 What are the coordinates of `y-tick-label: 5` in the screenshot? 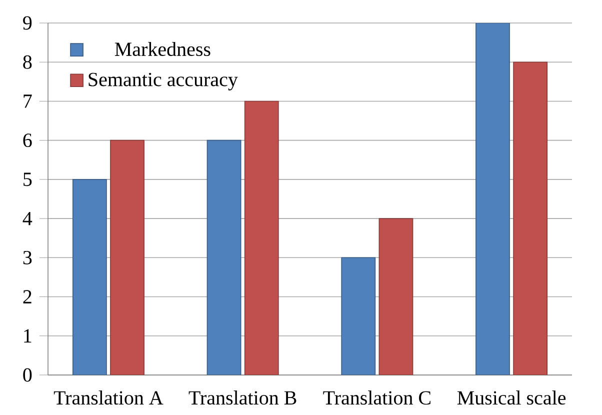 It's located at (28, 179).